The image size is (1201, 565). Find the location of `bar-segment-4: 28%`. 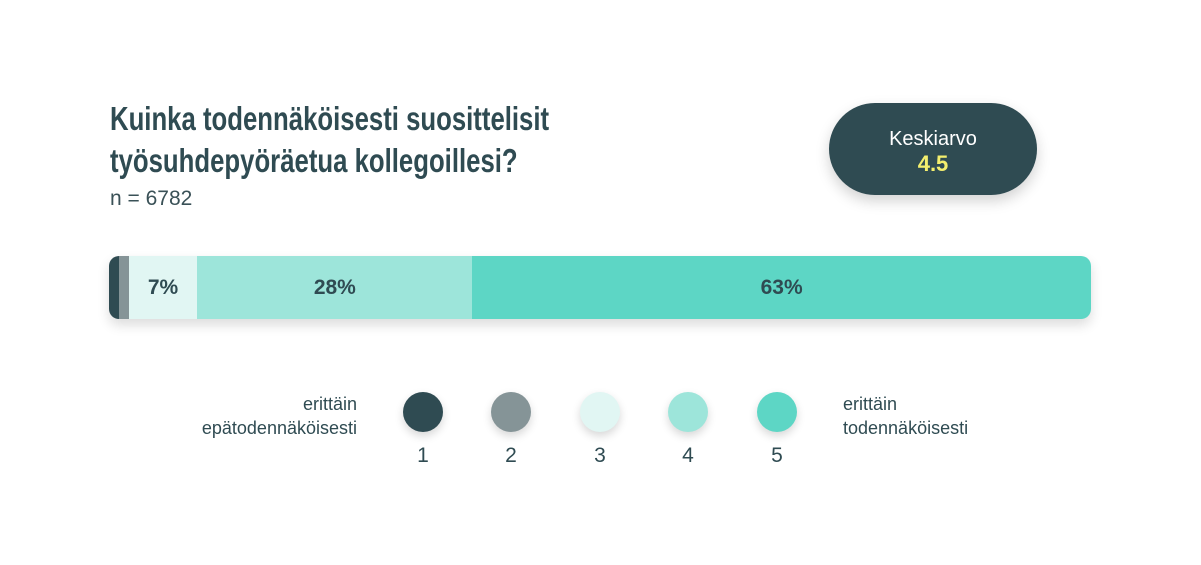

bar-segment-4: 28% is located at coordinates (335, 287).